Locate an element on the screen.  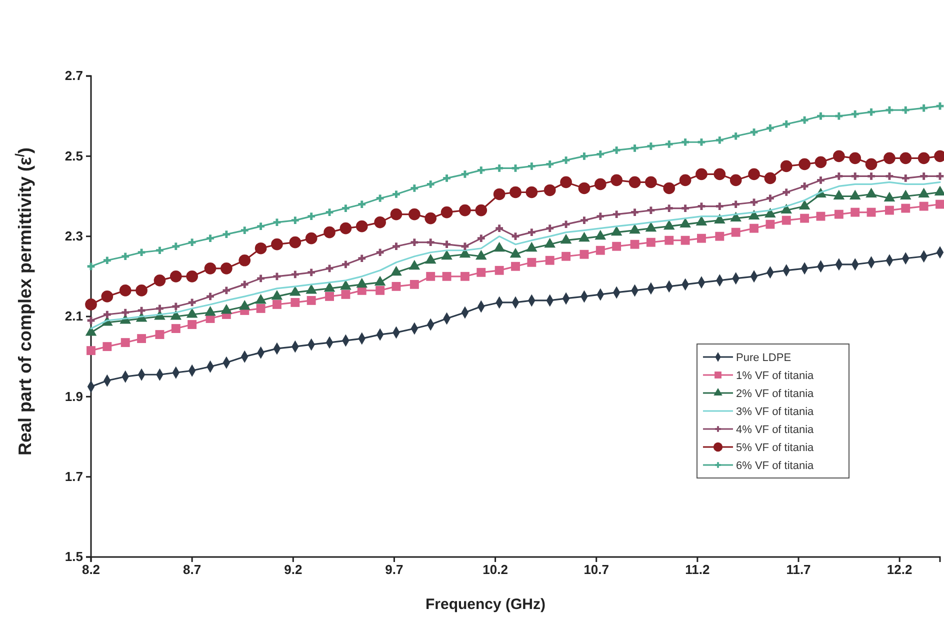
legend-label: 6% VF of titania is located at coordinates (775, 466).